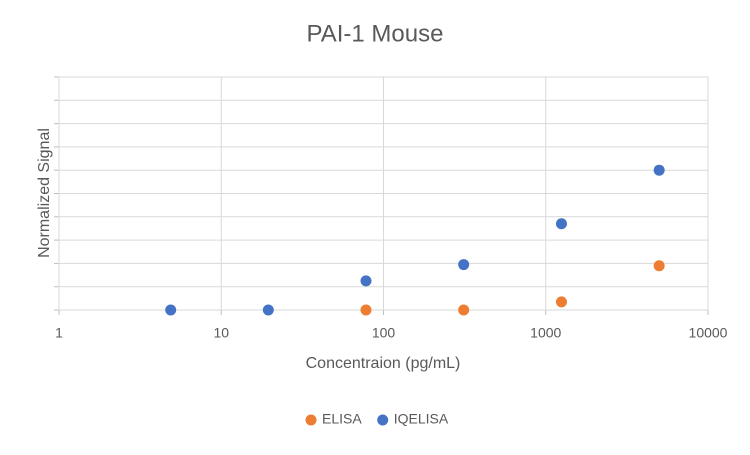  What do you see at coordinates (59, 333) in the screenshot?
I see `x-tick-label: 1` at bounding box center [59, 333].